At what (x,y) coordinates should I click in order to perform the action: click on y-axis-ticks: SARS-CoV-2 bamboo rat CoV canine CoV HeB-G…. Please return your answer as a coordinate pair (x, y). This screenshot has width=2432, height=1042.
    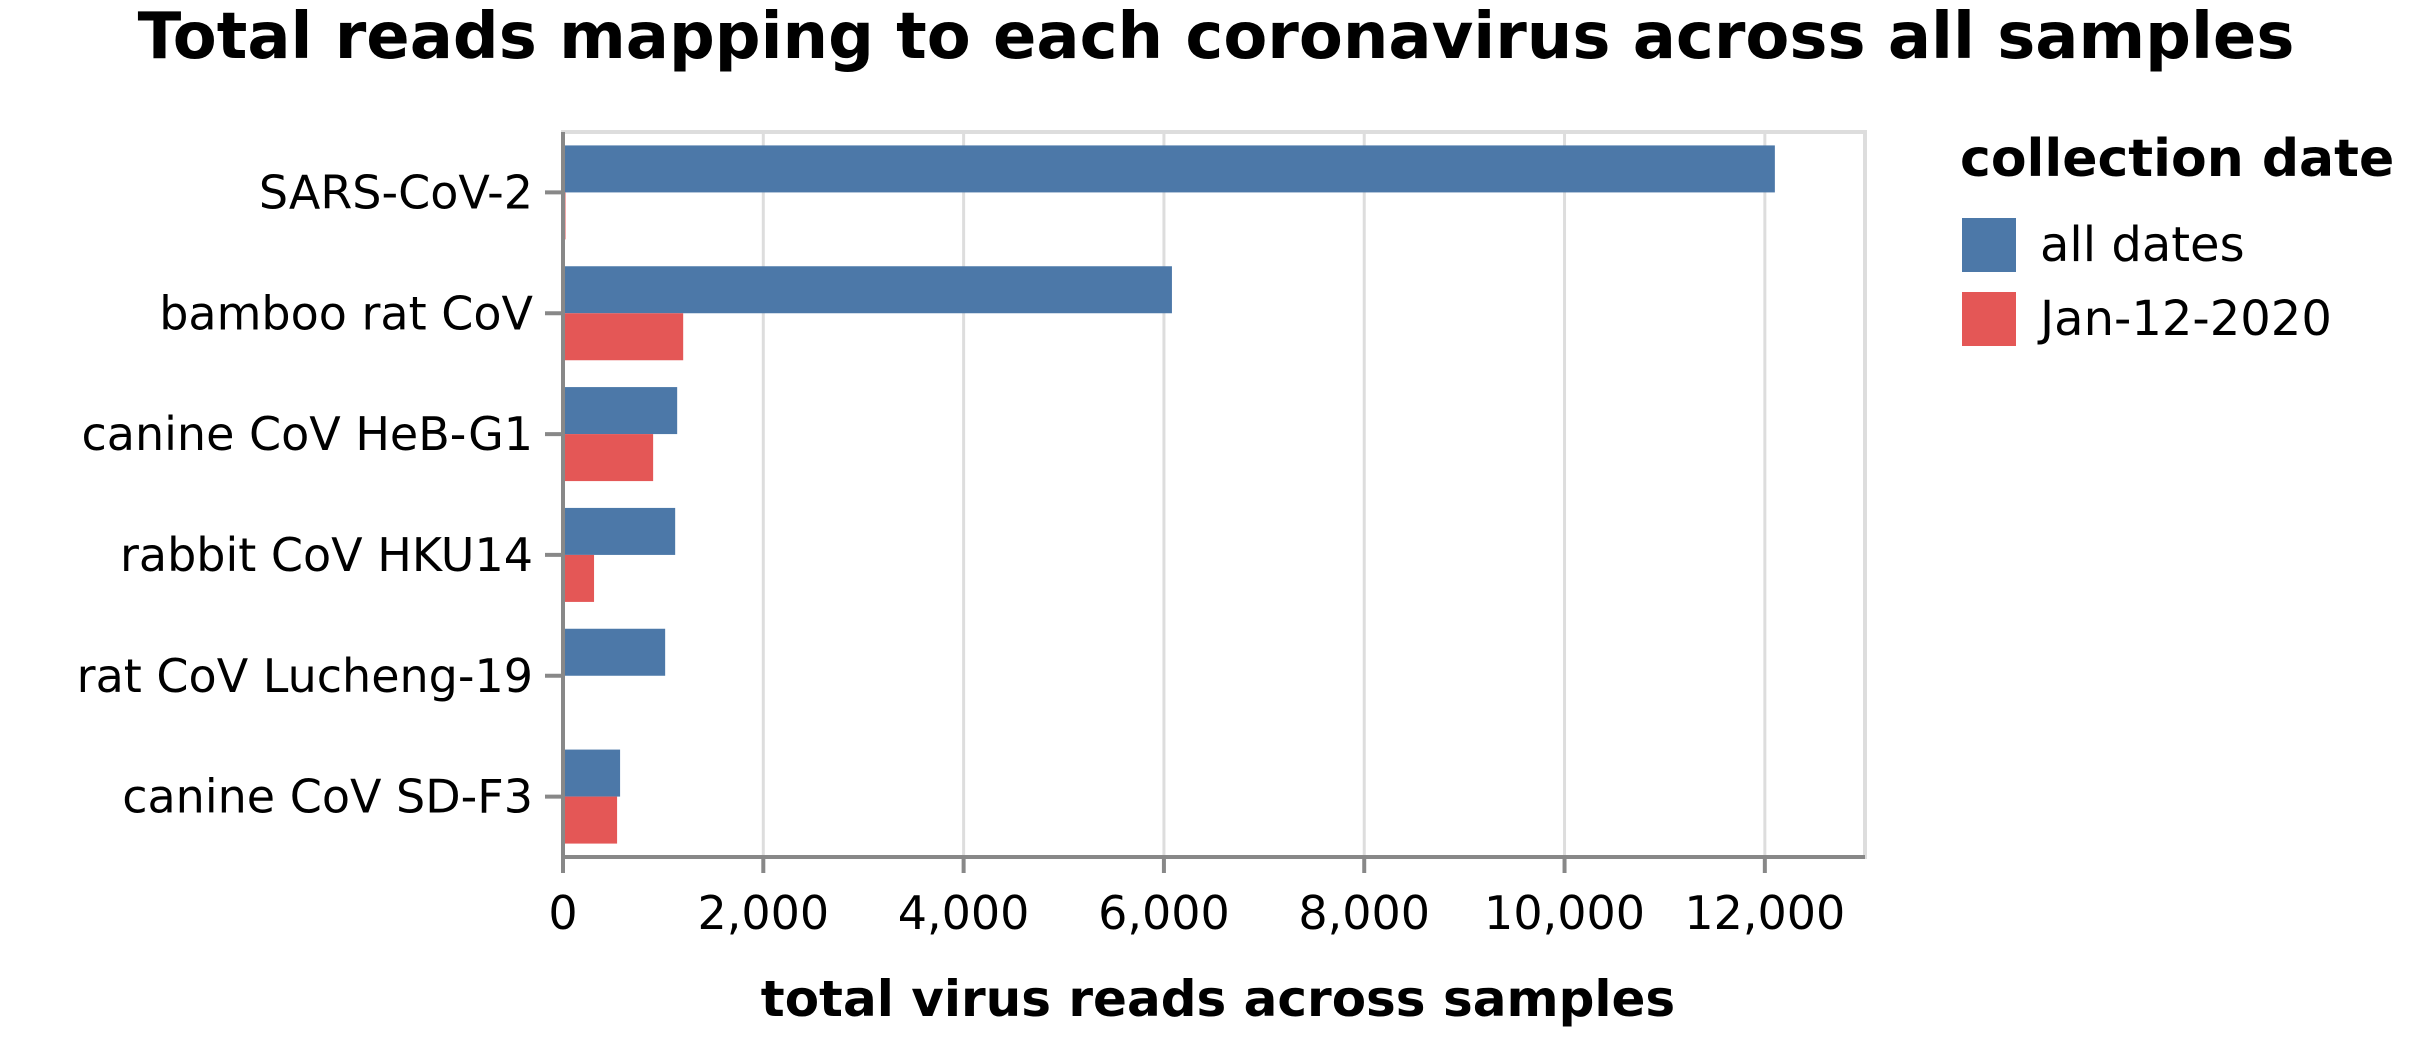
    Looking at the image, I should click on (320, 494).